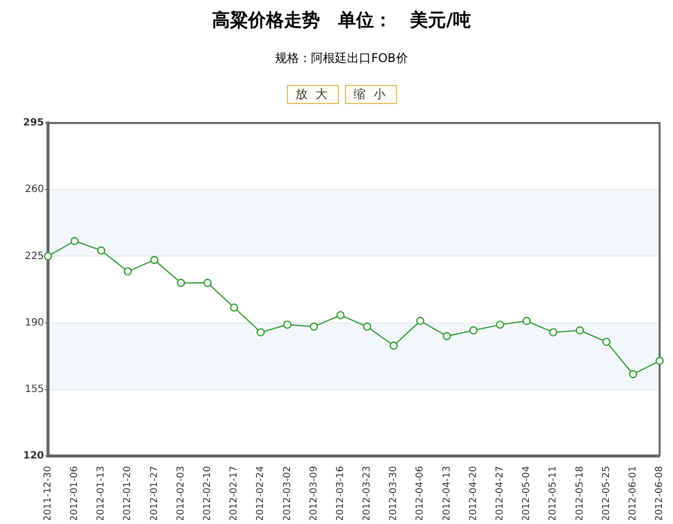 This screenshot has width=673, height=524. I want to click on y-tick-label: 260, so click(34, 190).